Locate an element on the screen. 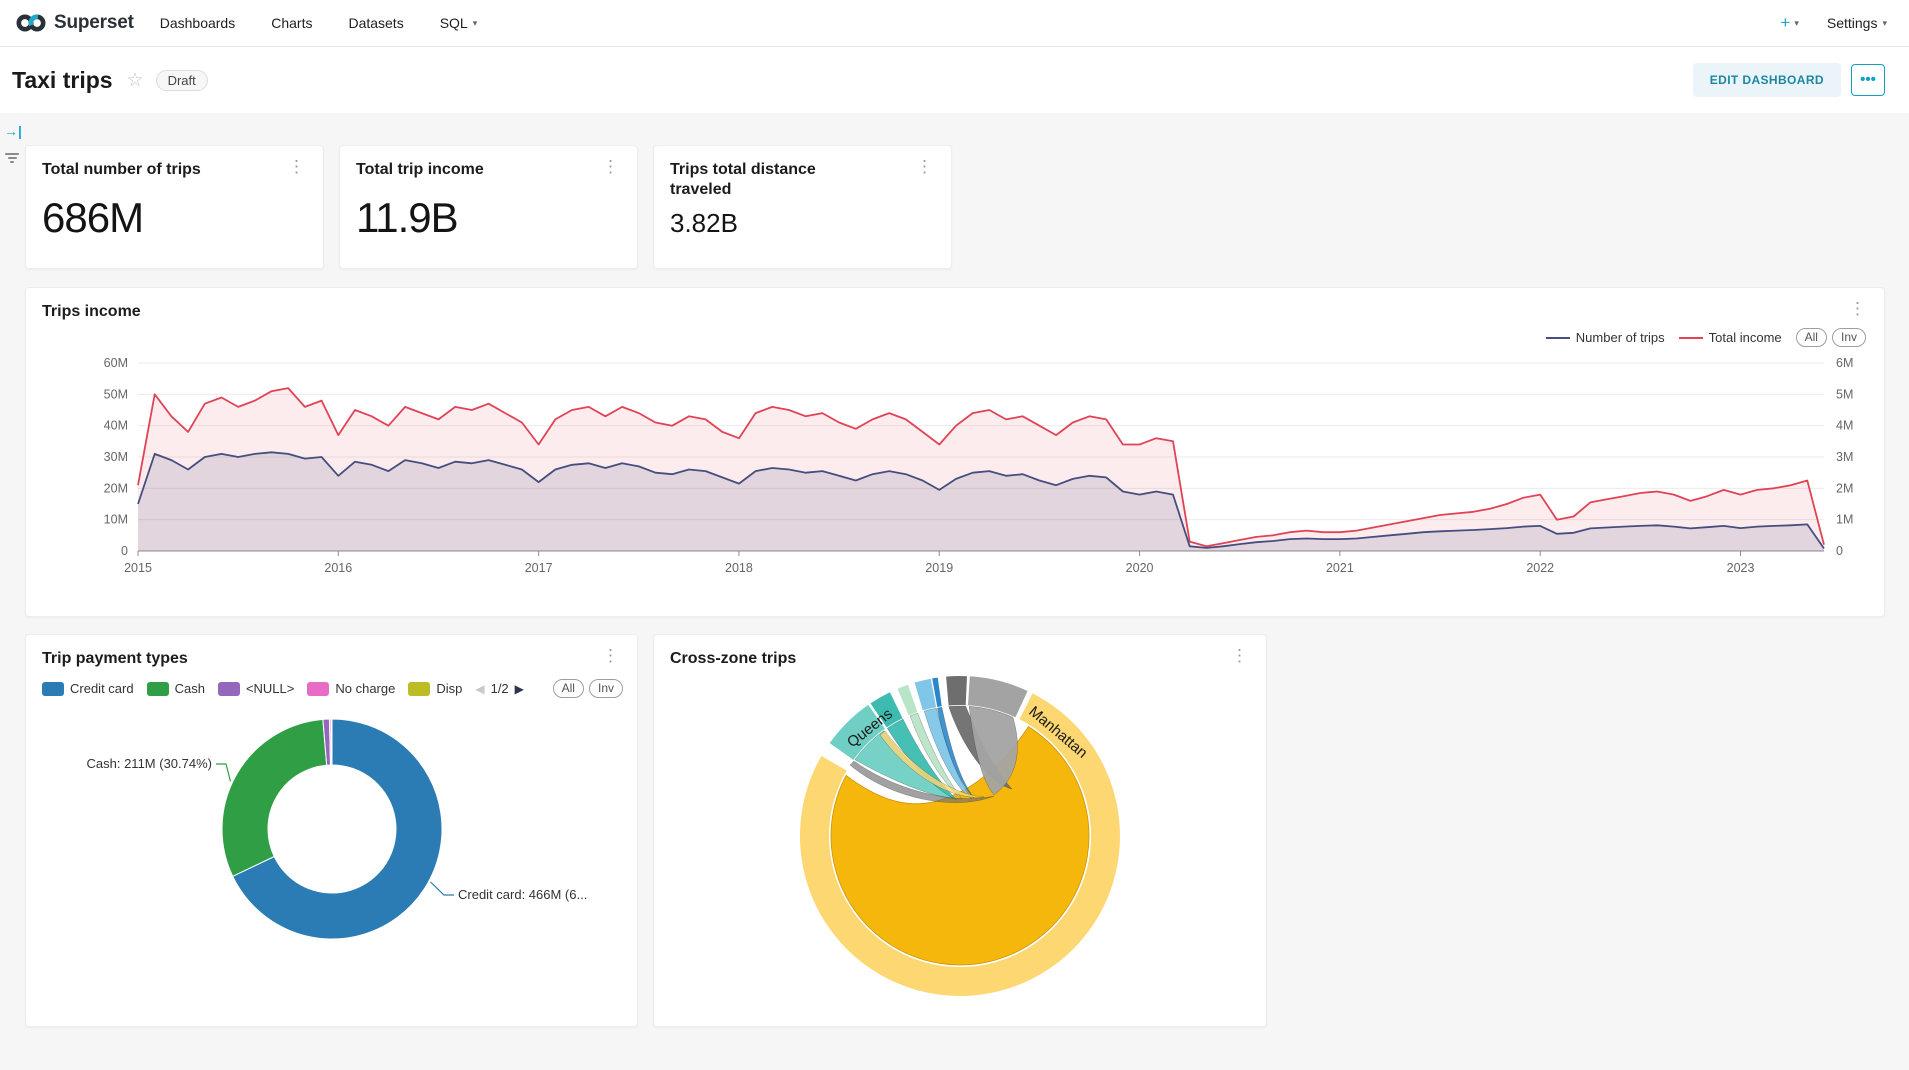 The height and width of the screenshot is (1070, 1909). svg-text: 50M is located at coordinates (116, 394).